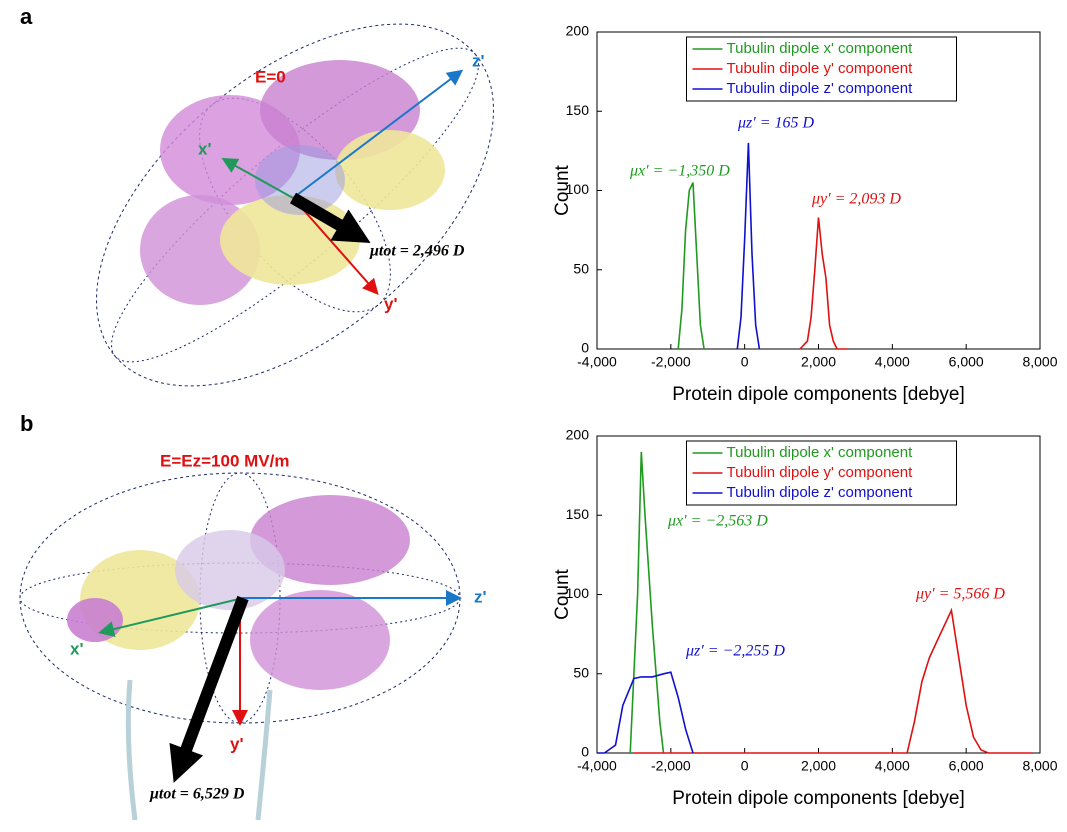 The height and width of the screenshot is (832, 1067). I want to click on annotation: μx′ = −1,350 D, so click(679, 171).